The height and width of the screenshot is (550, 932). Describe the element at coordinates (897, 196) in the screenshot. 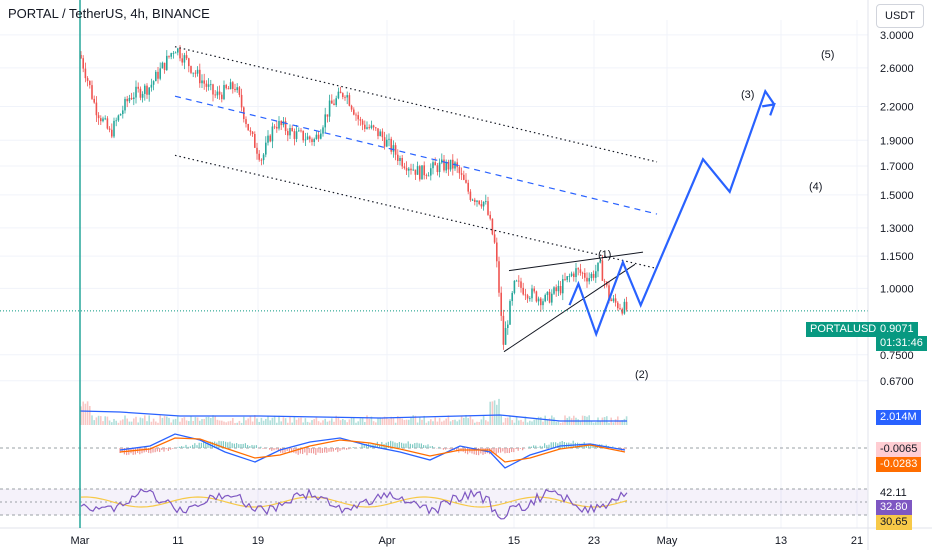

I see `y-tick-label: 1.5000` at that location.